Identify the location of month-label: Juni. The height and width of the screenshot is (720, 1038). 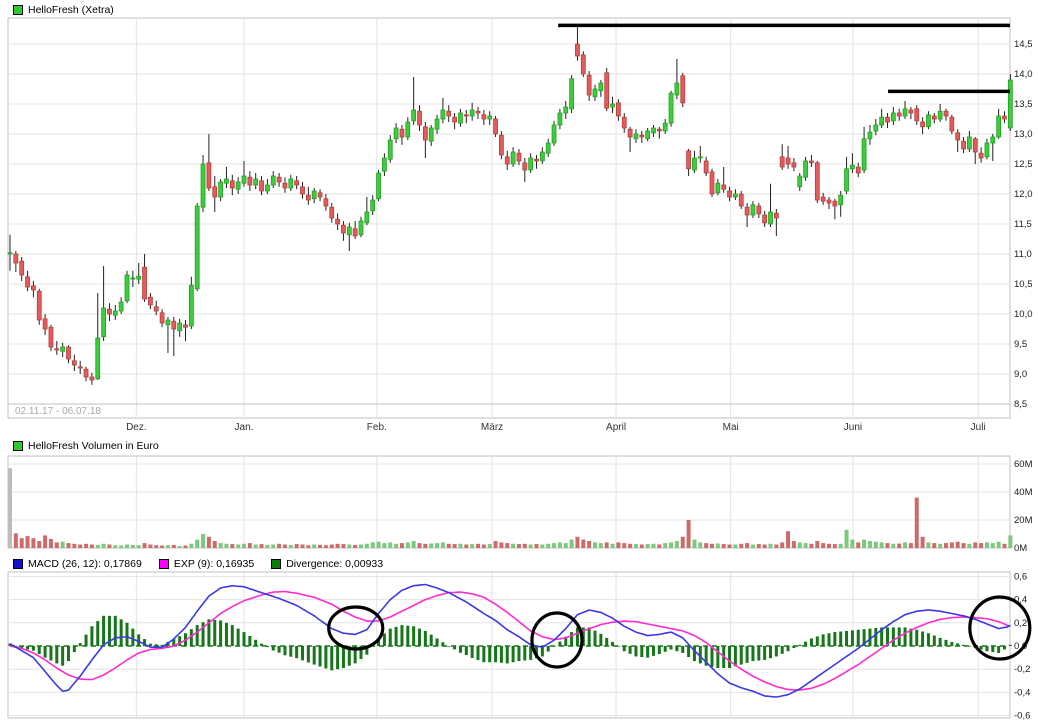
(853, 427).